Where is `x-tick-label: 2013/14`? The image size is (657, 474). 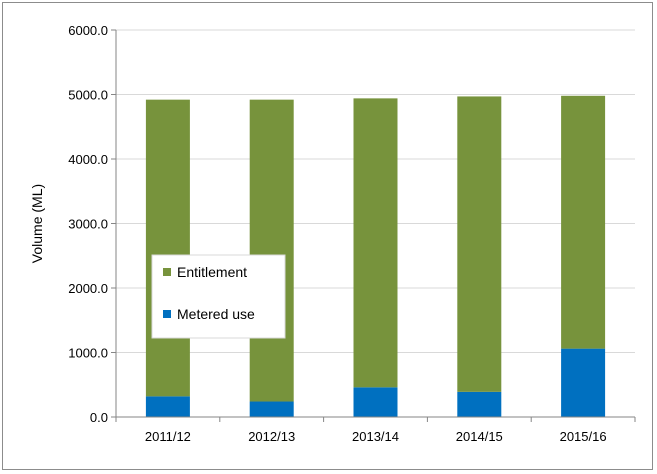
x-tick-label: 2013/14 is located at coordinates (375, 436).